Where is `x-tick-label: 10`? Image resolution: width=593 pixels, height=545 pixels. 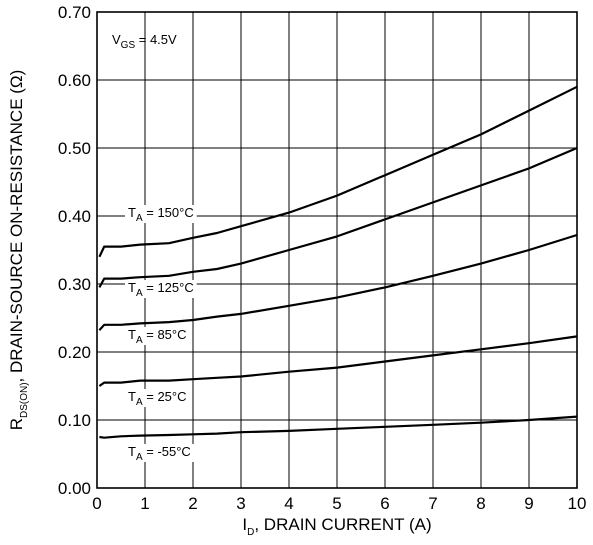
x-tick-label: 10 is located at coordinates (577, 503).